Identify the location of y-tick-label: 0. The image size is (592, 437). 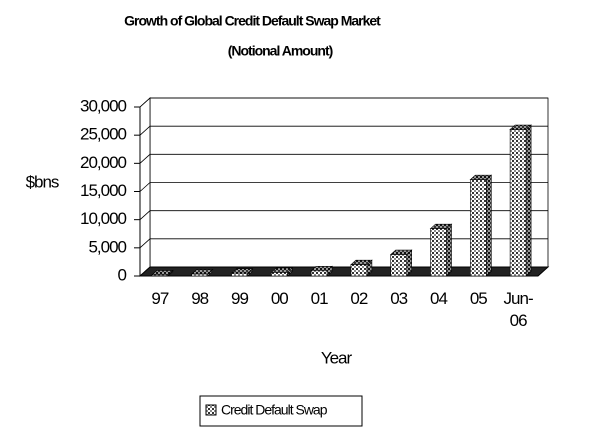
(122, 274).